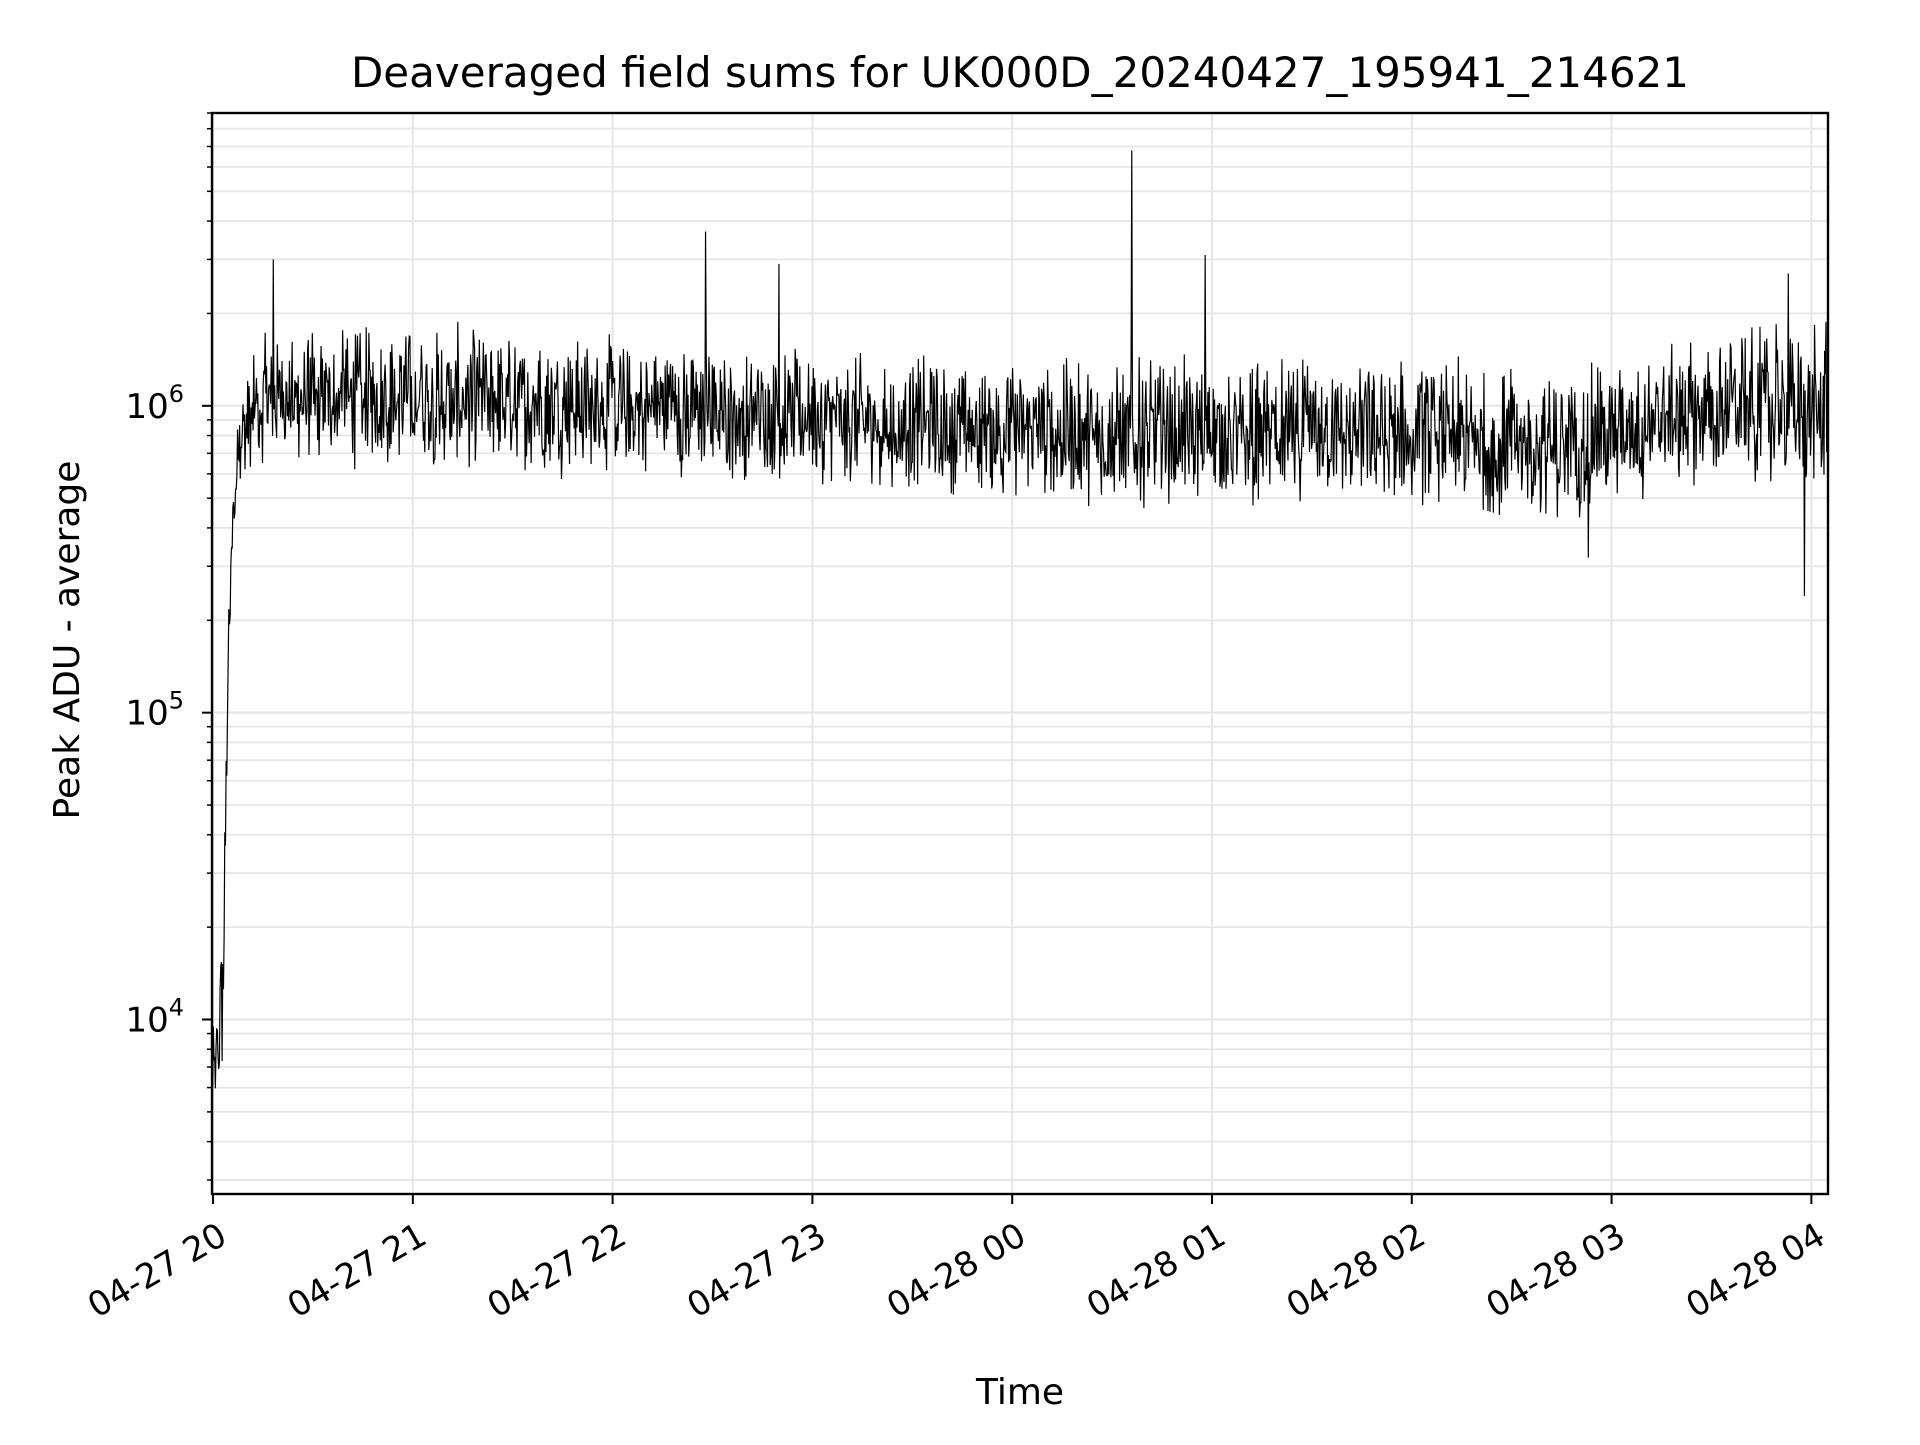 The height and width of the screenshot is (1445, 1920). What do you see at coordinates (1755, 1270) in the screenshot?
I see `x-tick-label: 04-28 04` at bounding box center [1755, 1270].